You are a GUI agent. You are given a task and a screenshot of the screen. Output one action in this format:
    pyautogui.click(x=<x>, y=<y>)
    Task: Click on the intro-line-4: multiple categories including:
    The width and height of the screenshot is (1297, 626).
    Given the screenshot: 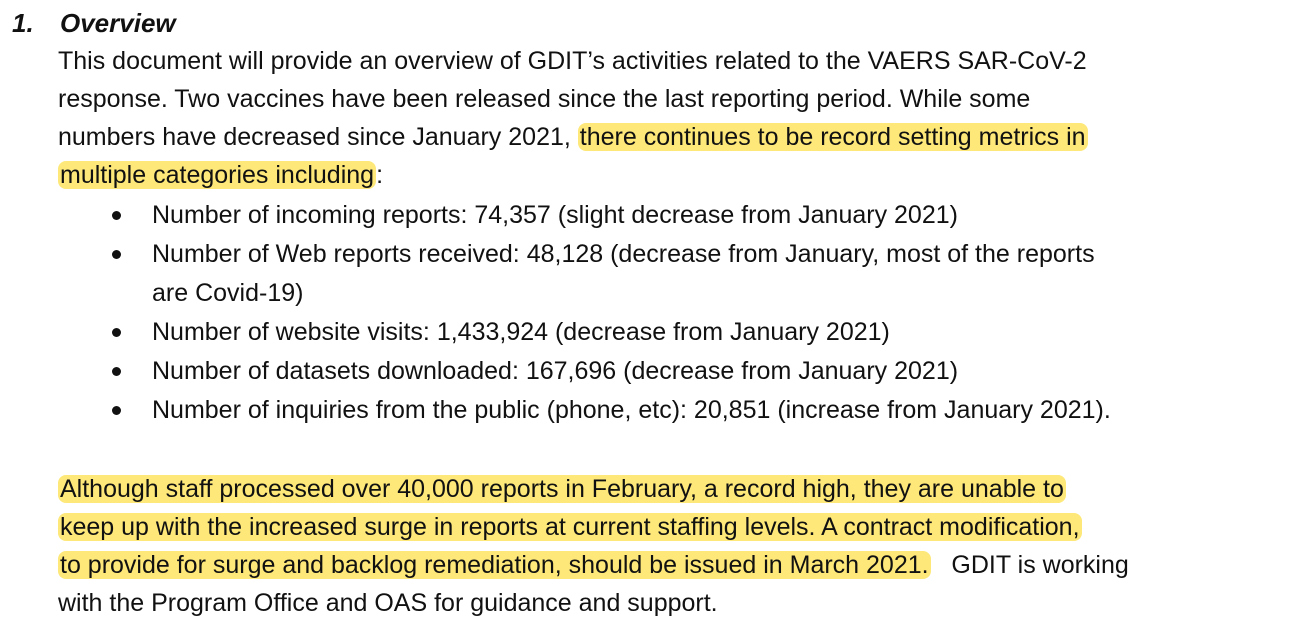 What is the action you would take?
    pyautogui.click(x=573, y=175)
    